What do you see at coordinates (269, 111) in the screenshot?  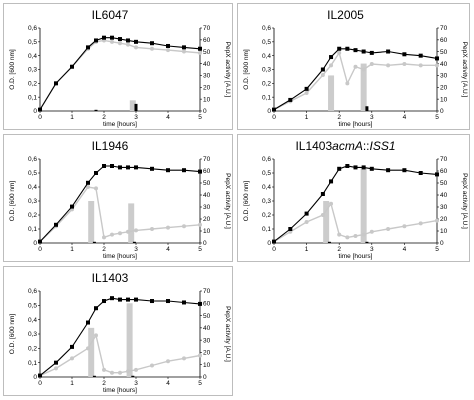 I see `y-tick-label: 0` at bounding box center [269, 111].